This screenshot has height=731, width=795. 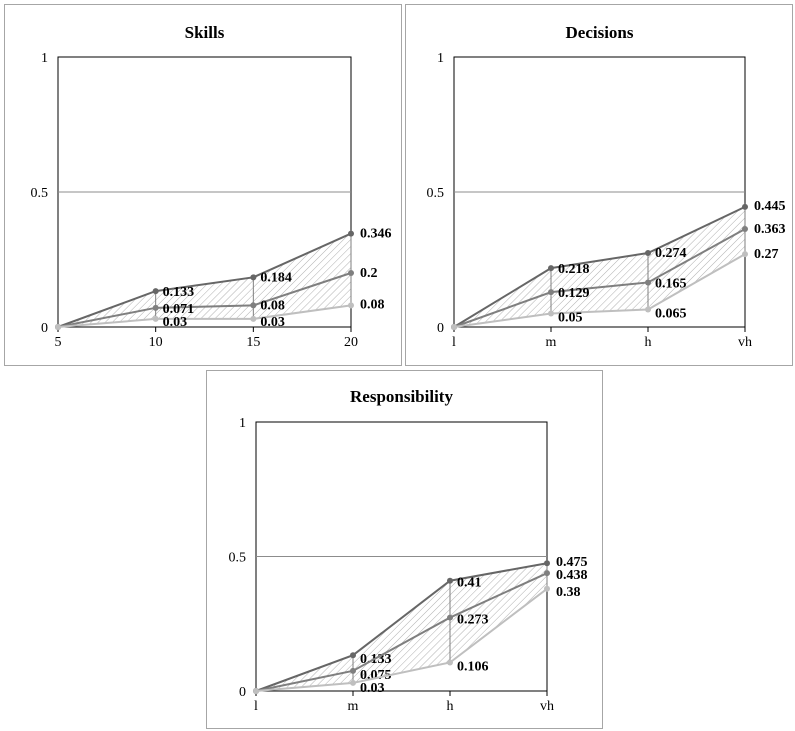 I want to click on x-tick-label: 15, so click(x=253, y=342).